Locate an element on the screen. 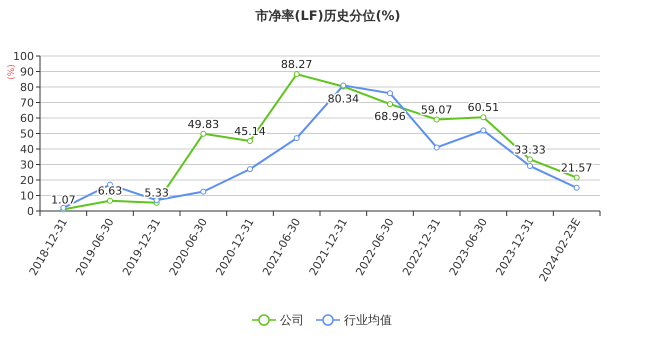  y-tick-label: 70 is located at coordinates (27, 103).